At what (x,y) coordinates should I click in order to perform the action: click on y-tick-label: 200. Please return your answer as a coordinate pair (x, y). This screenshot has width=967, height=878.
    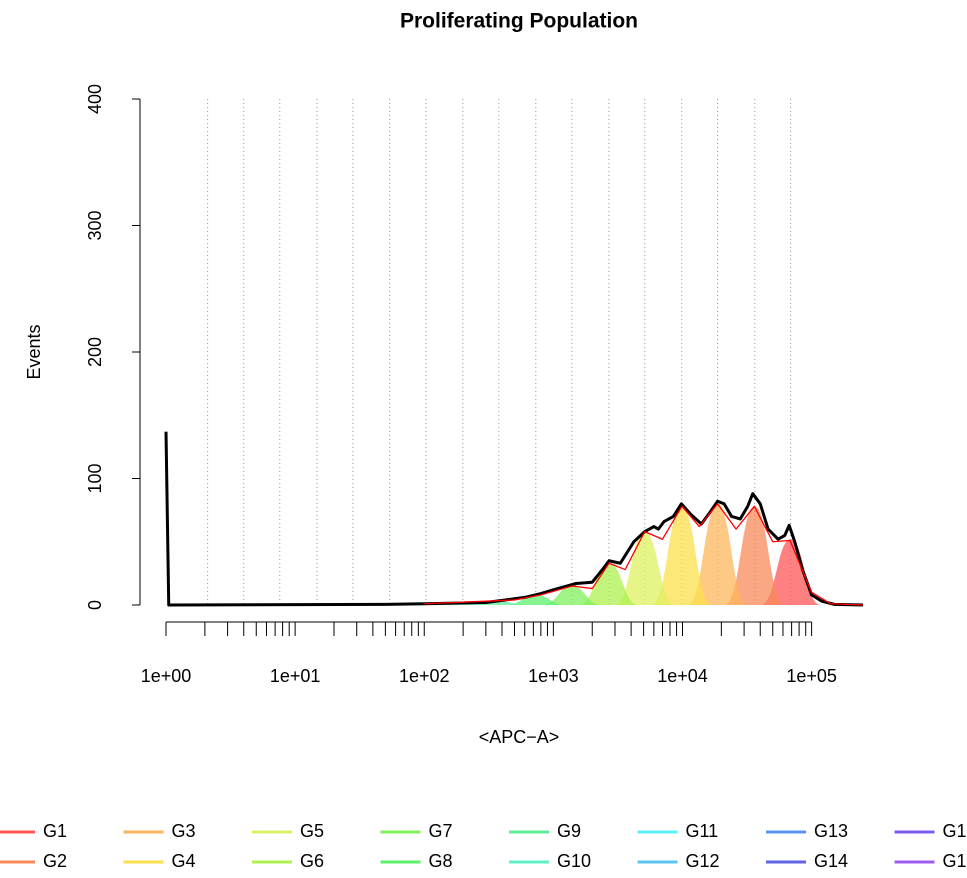
    Looking at the image, I should click on (95, 352).